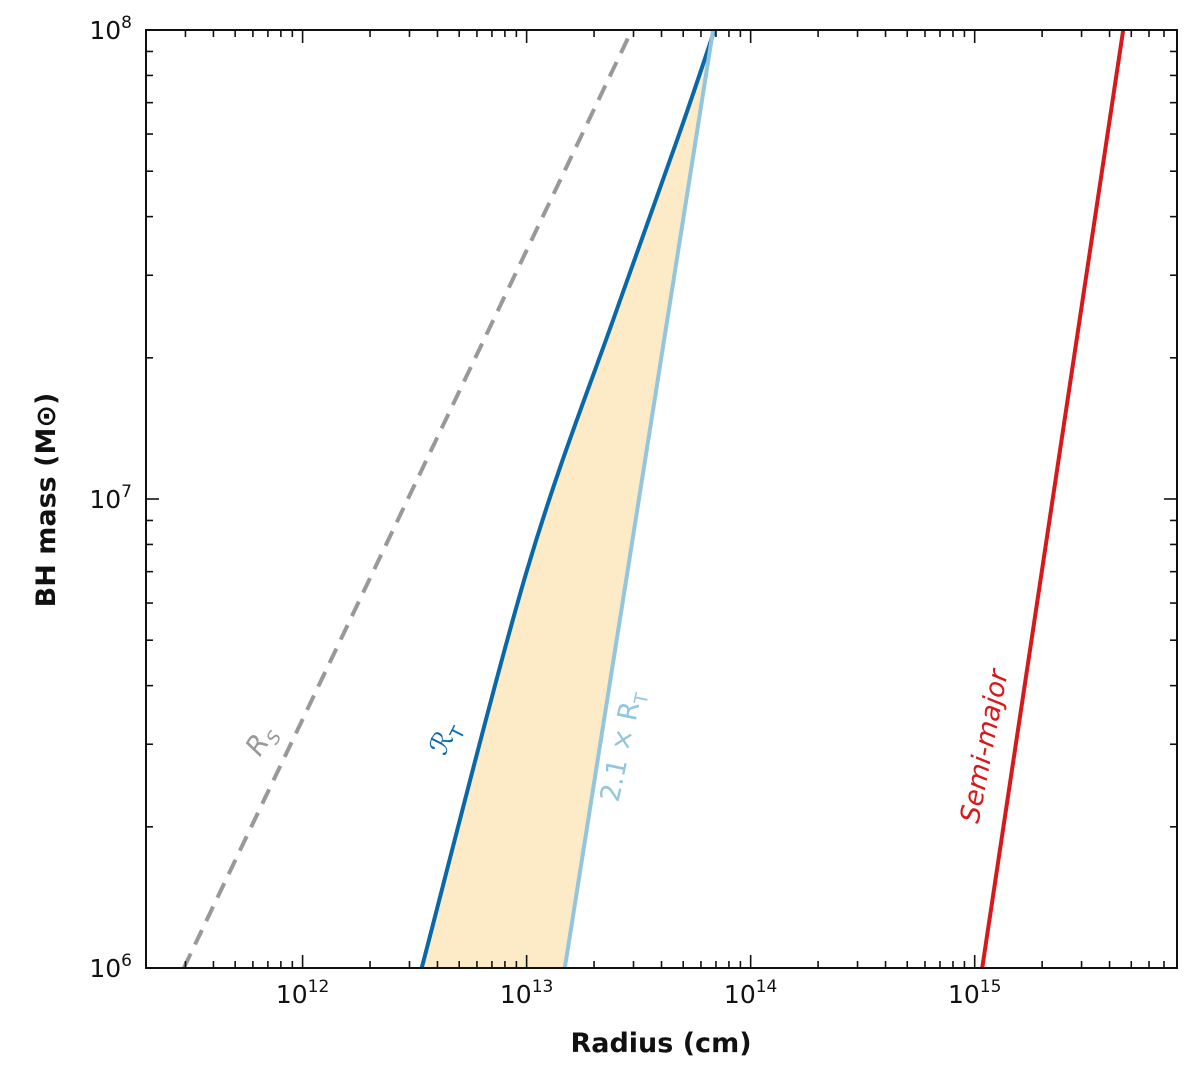 The width and height of the screenshot is (1200, 1071). What do you see at coordinates (660, 1043) in the screenshot?
I see `x-axis-label: Radius (cm)` at bounding box center [660, 1043].